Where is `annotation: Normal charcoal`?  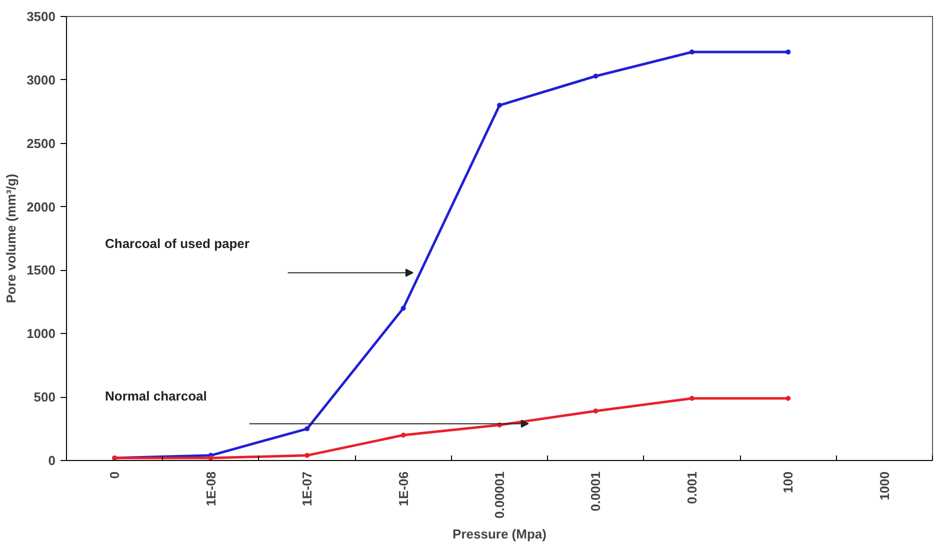 annotation: Normal charcoal is located at coordinates (155, 396).